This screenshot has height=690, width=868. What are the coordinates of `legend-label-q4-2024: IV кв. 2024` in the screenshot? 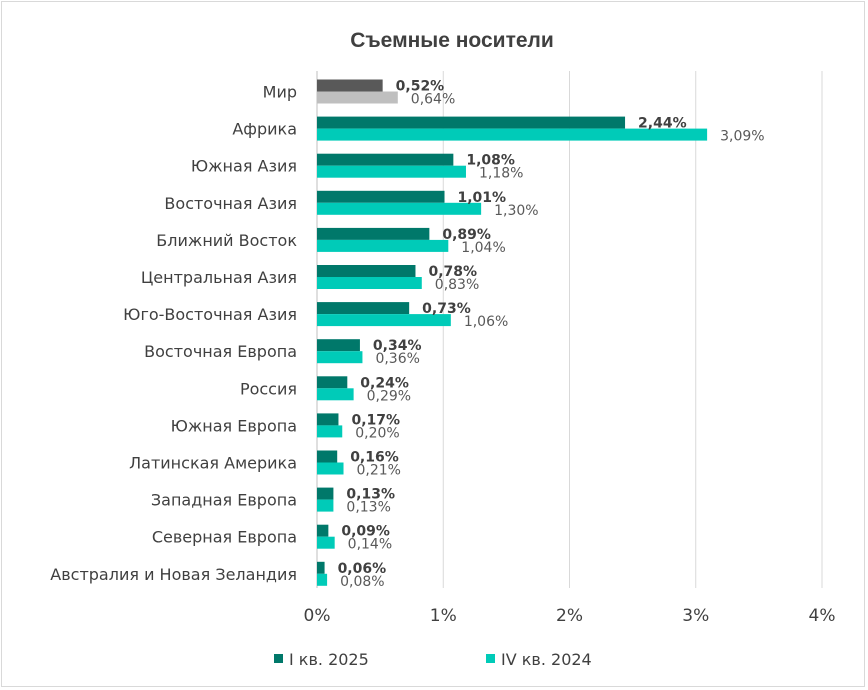 It's located at (546, 659).